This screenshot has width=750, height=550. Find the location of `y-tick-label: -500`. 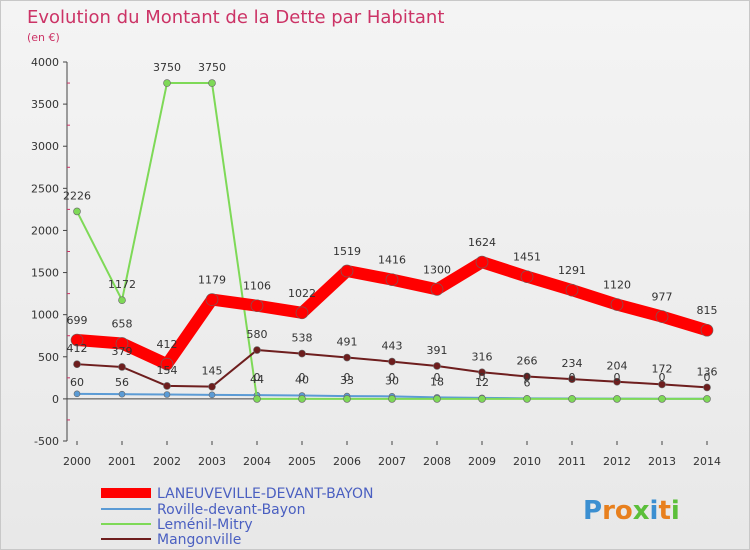

y-tick-label: -500 is located at coordinates (46, 441).